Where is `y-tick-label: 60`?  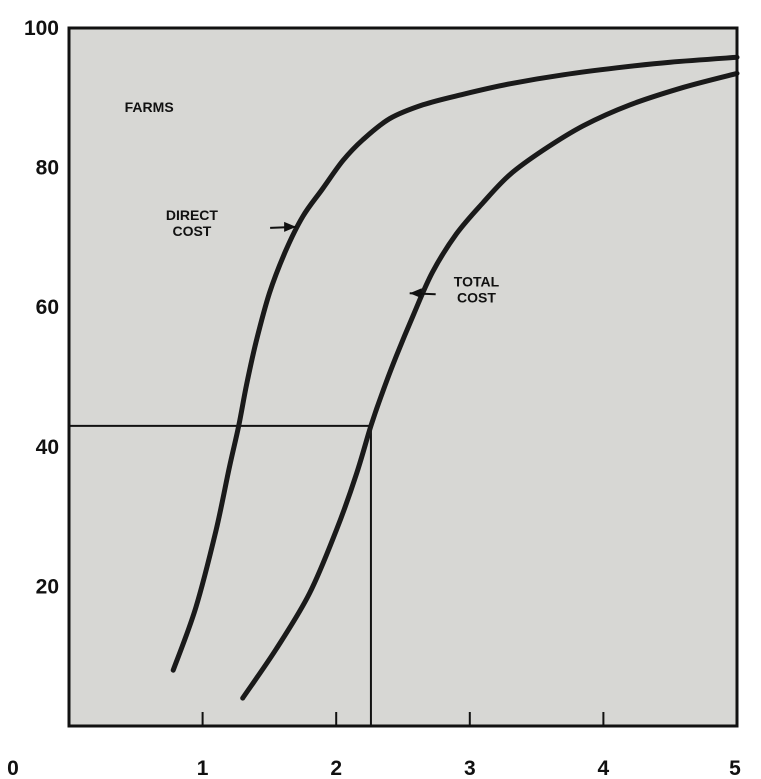 y-tick-label: 60 is located at coordinates (47, 307).